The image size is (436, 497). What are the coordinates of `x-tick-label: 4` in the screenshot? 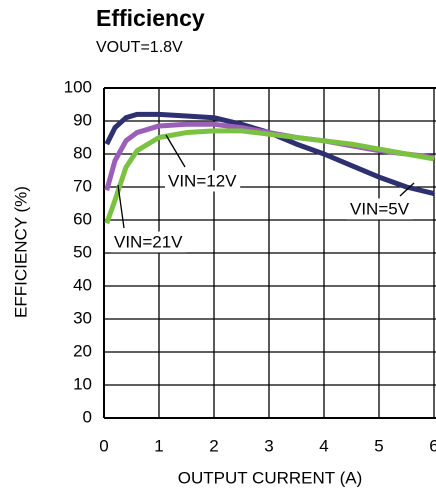 It's located at (323, 445).